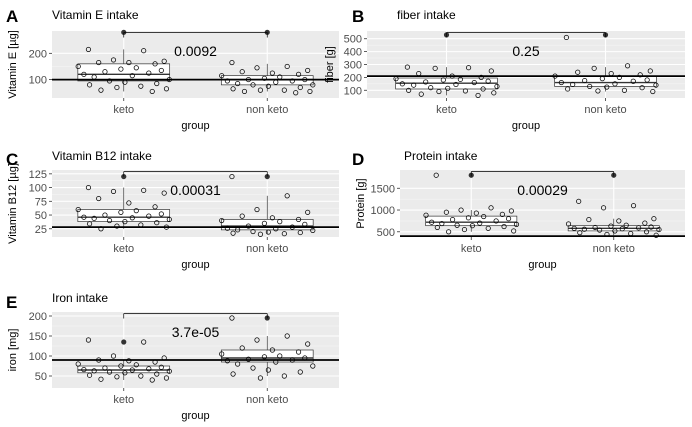 Image resolution: width=692 pixels, height=427 pixels. Describe the element at coordinates (38, 54) in the screenshot. I see `y-tick-label: 200` at that location.